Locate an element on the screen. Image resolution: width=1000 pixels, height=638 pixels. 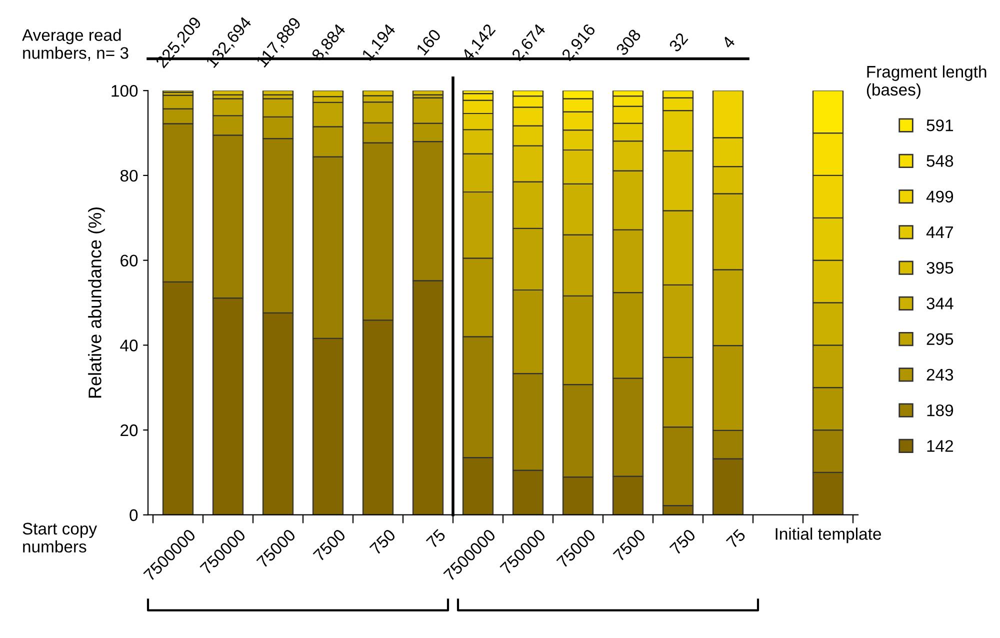
legend-label: 142 is located at coordinates (940, 446).